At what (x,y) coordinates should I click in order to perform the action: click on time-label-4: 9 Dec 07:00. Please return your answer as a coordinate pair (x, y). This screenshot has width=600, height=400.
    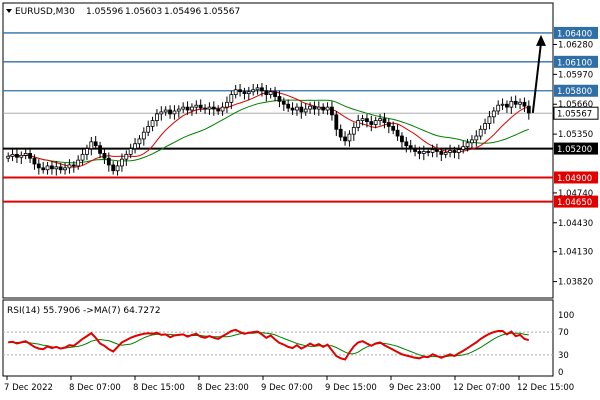
    Looking at the image, I should click on (287, 388).